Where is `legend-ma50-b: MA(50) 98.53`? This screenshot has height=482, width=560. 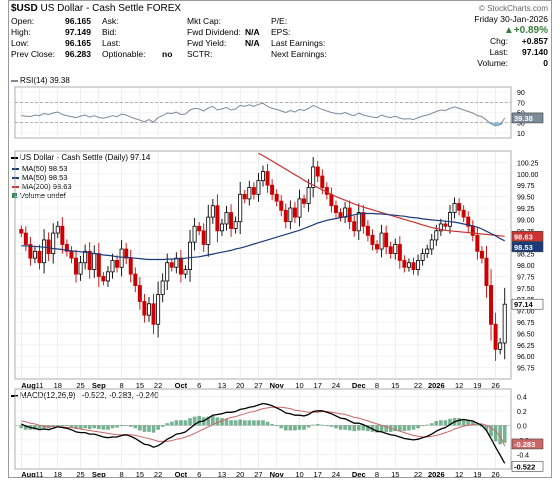
legend-ma50-b: MA(50) 98.53 is located at coordinates (39, 177).